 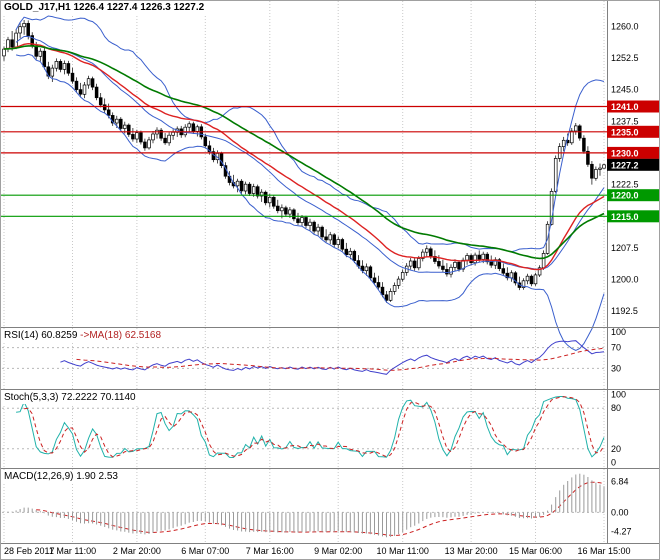 What do you see at coordinates (625, 248) in the screenshot?
I see `svg-text: 1207.5` at bounding box center [625, 248].